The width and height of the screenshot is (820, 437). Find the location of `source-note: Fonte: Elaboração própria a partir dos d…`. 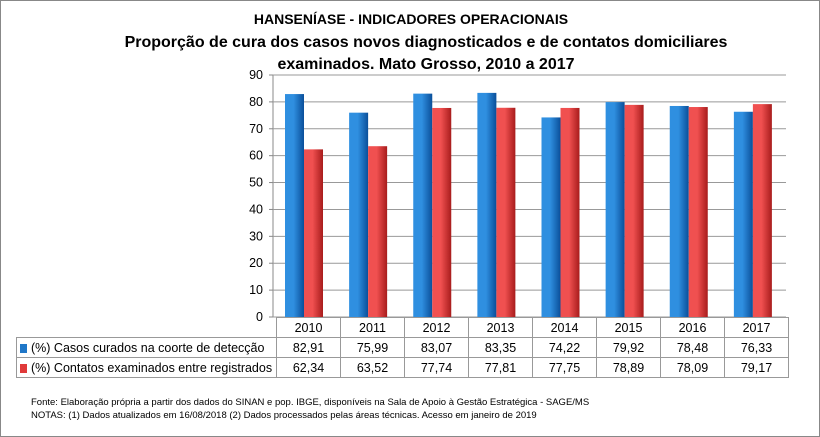

source-note: Fonte: Elaboração própria a partir dos d… is located at coordinates (310, 402).